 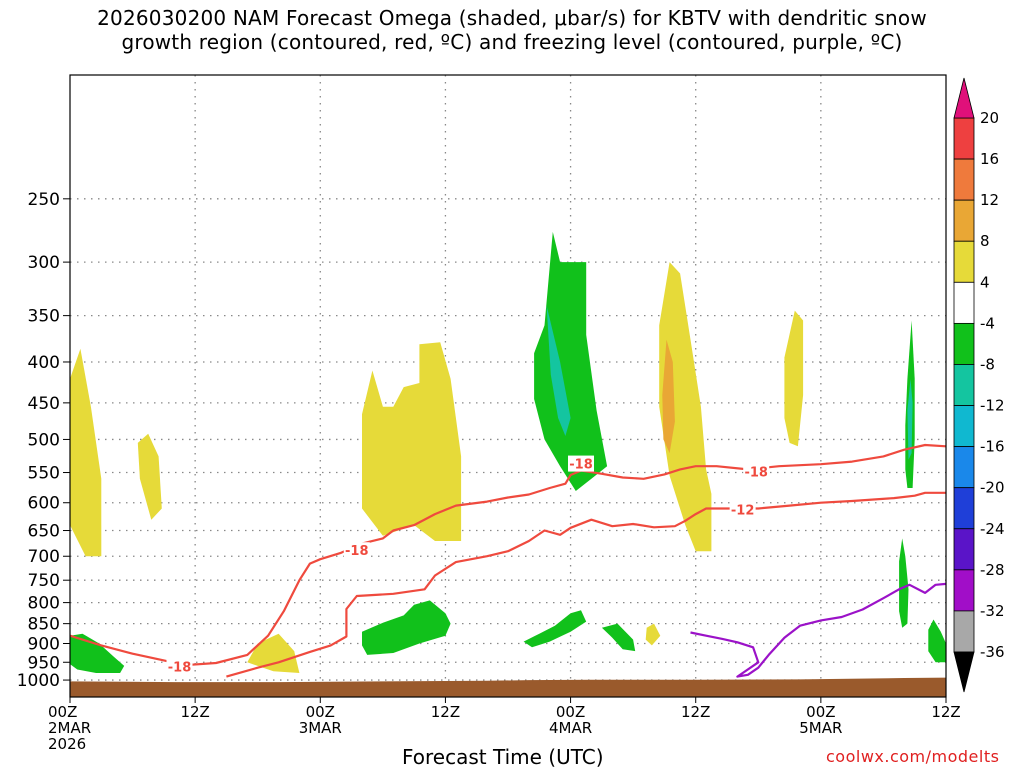 I want to click on x-tick-label: 4MAR, so click(x=570, y=728).